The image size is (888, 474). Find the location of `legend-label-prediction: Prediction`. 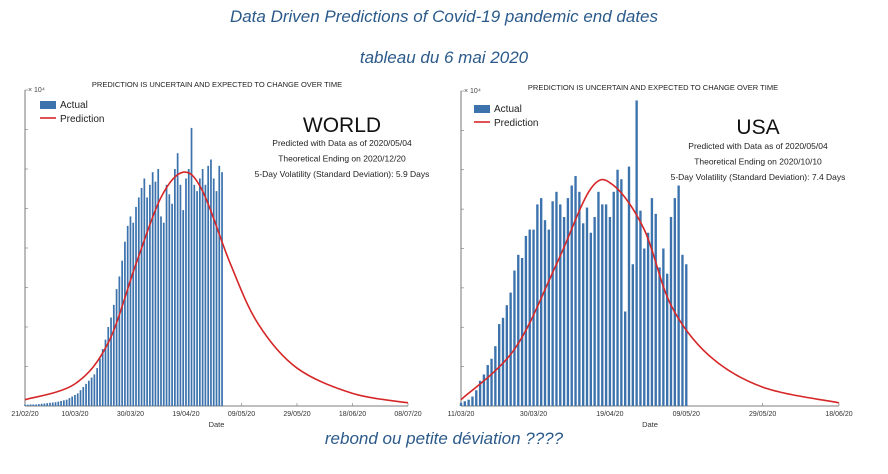

legend-label-prediction: Prediction is located at coordinates (516, 123).